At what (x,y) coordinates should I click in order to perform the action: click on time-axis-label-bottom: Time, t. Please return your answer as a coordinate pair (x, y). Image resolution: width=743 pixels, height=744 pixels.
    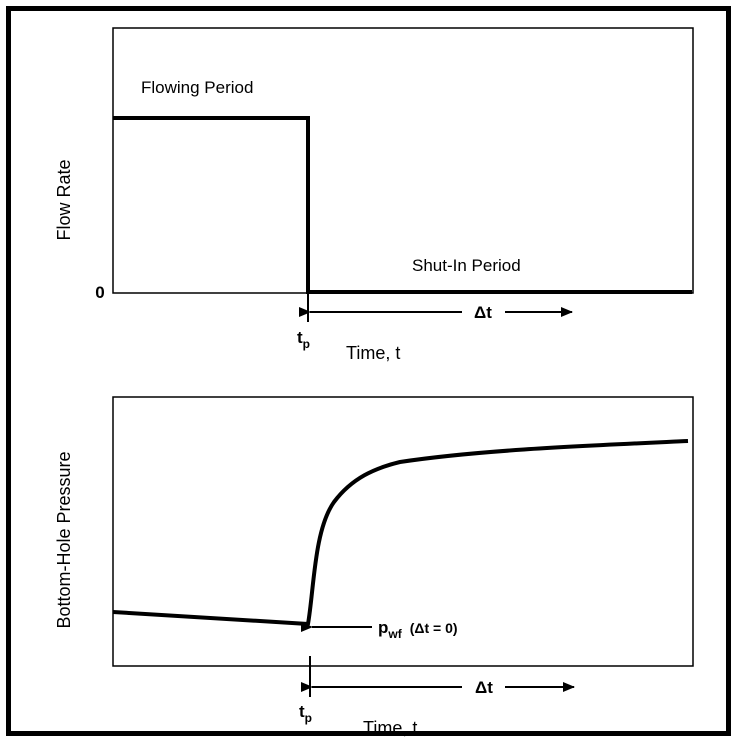
    Looking at the image, I should click on (390, 728).